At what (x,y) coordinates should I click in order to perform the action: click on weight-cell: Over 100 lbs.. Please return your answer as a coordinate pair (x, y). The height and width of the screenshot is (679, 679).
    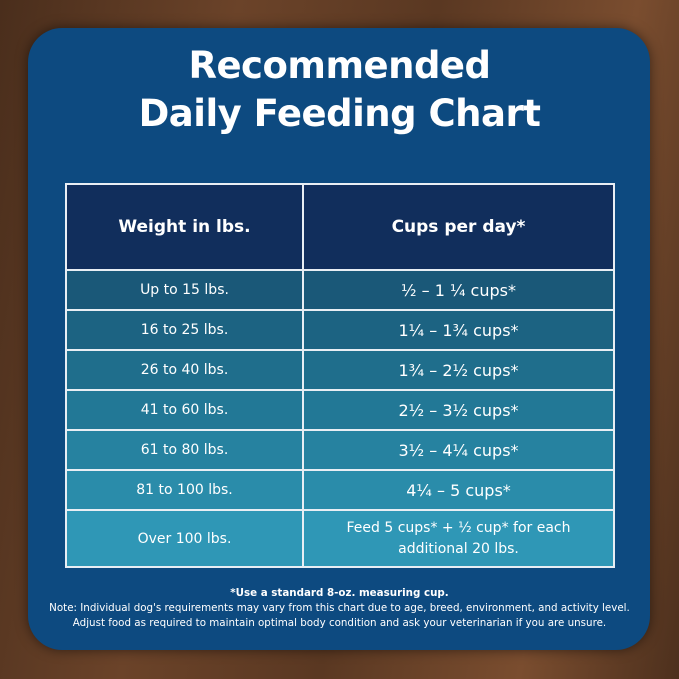
    Looking at the image, I should click on (184, 538).